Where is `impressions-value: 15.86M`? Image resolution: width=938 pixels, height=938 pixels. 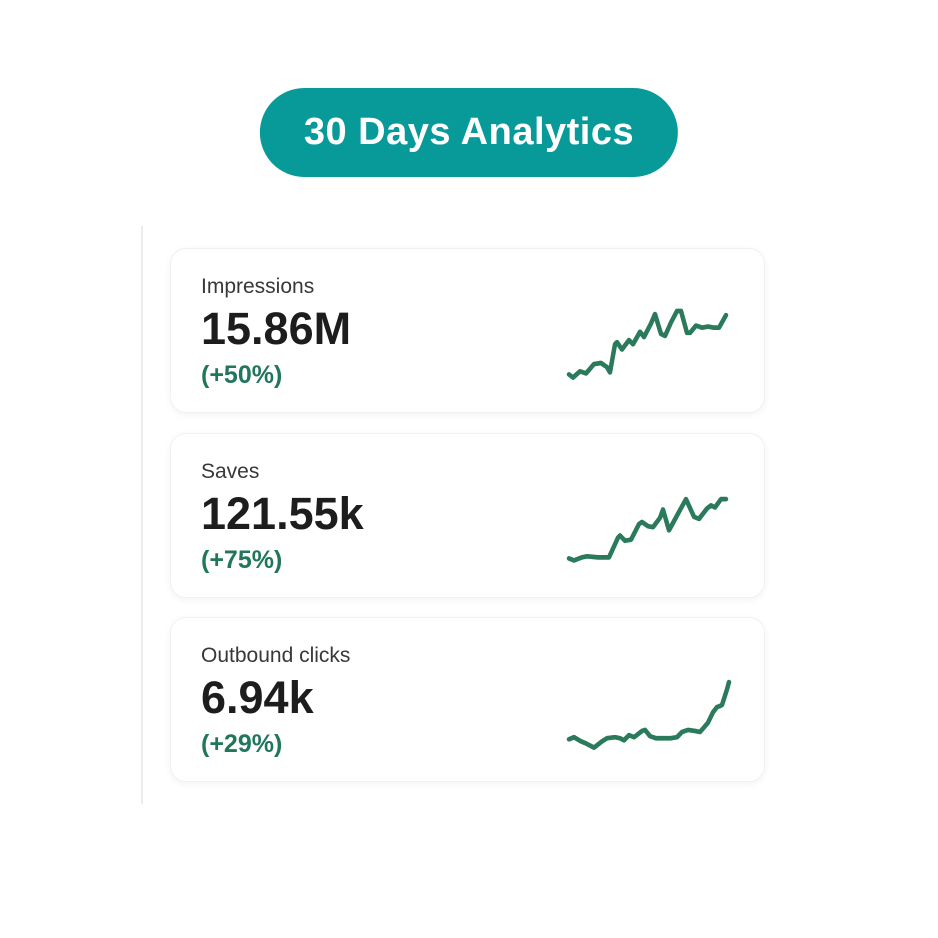
impressions-value: 15.86M is located at coordinates (276, 328).